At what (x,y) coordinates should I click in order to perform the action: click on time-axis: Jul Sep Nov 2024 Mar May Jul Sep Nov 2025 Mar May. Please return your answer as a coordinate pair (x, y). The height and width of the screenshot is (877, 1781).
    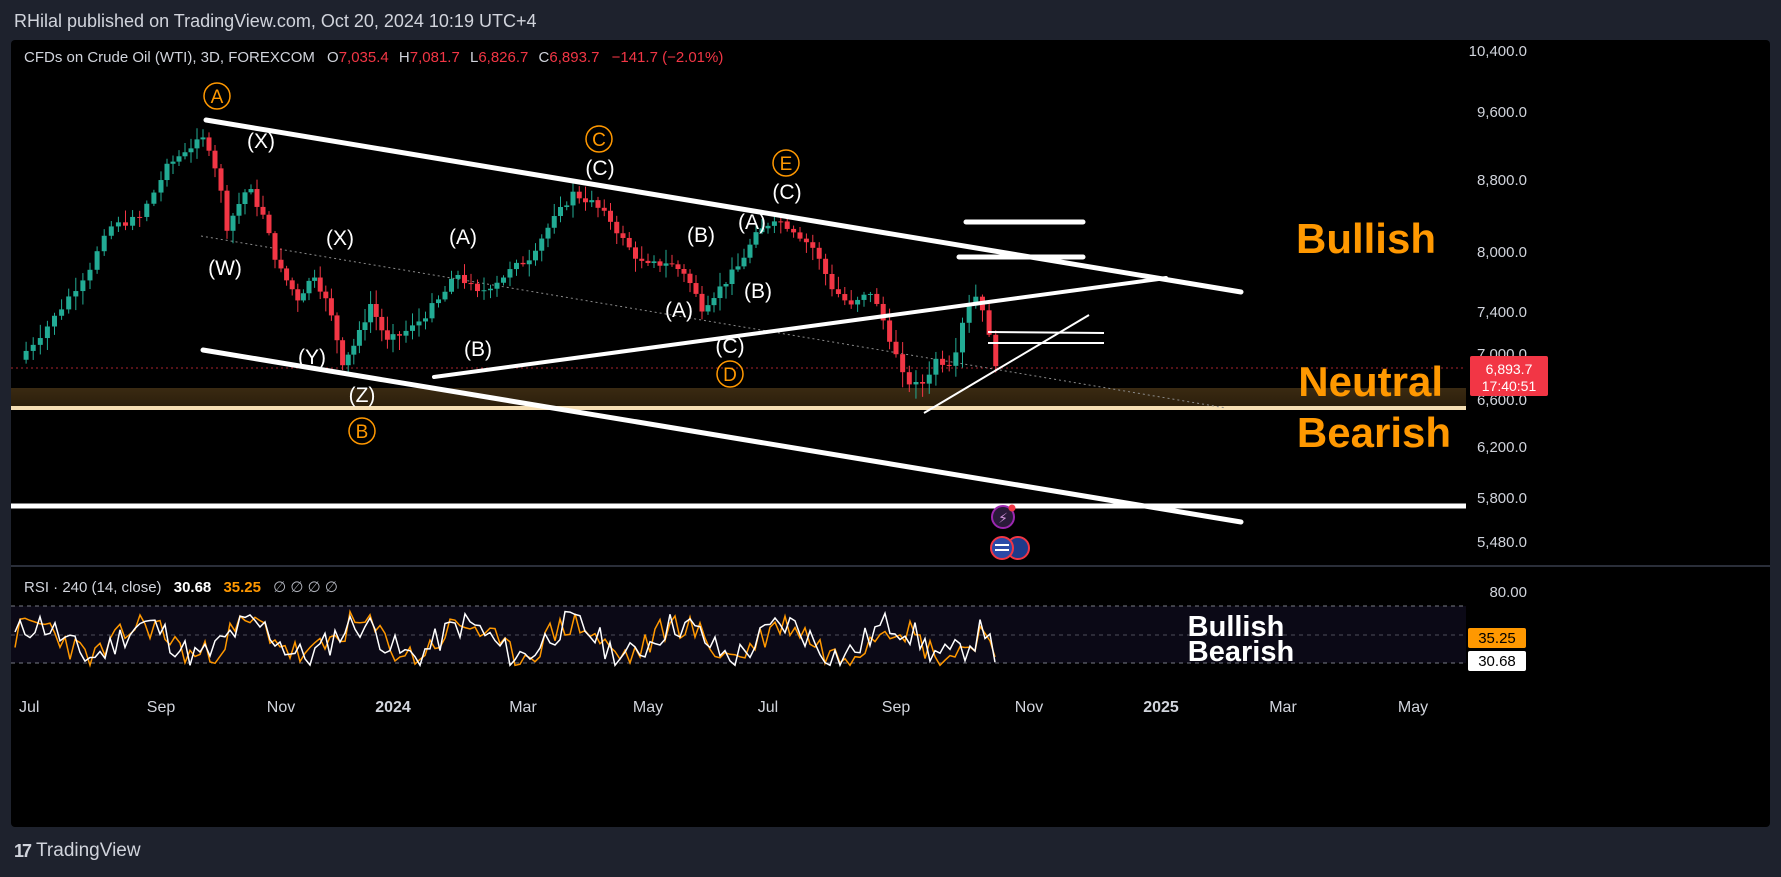
    Looking at the image, I should click on (723, 707).